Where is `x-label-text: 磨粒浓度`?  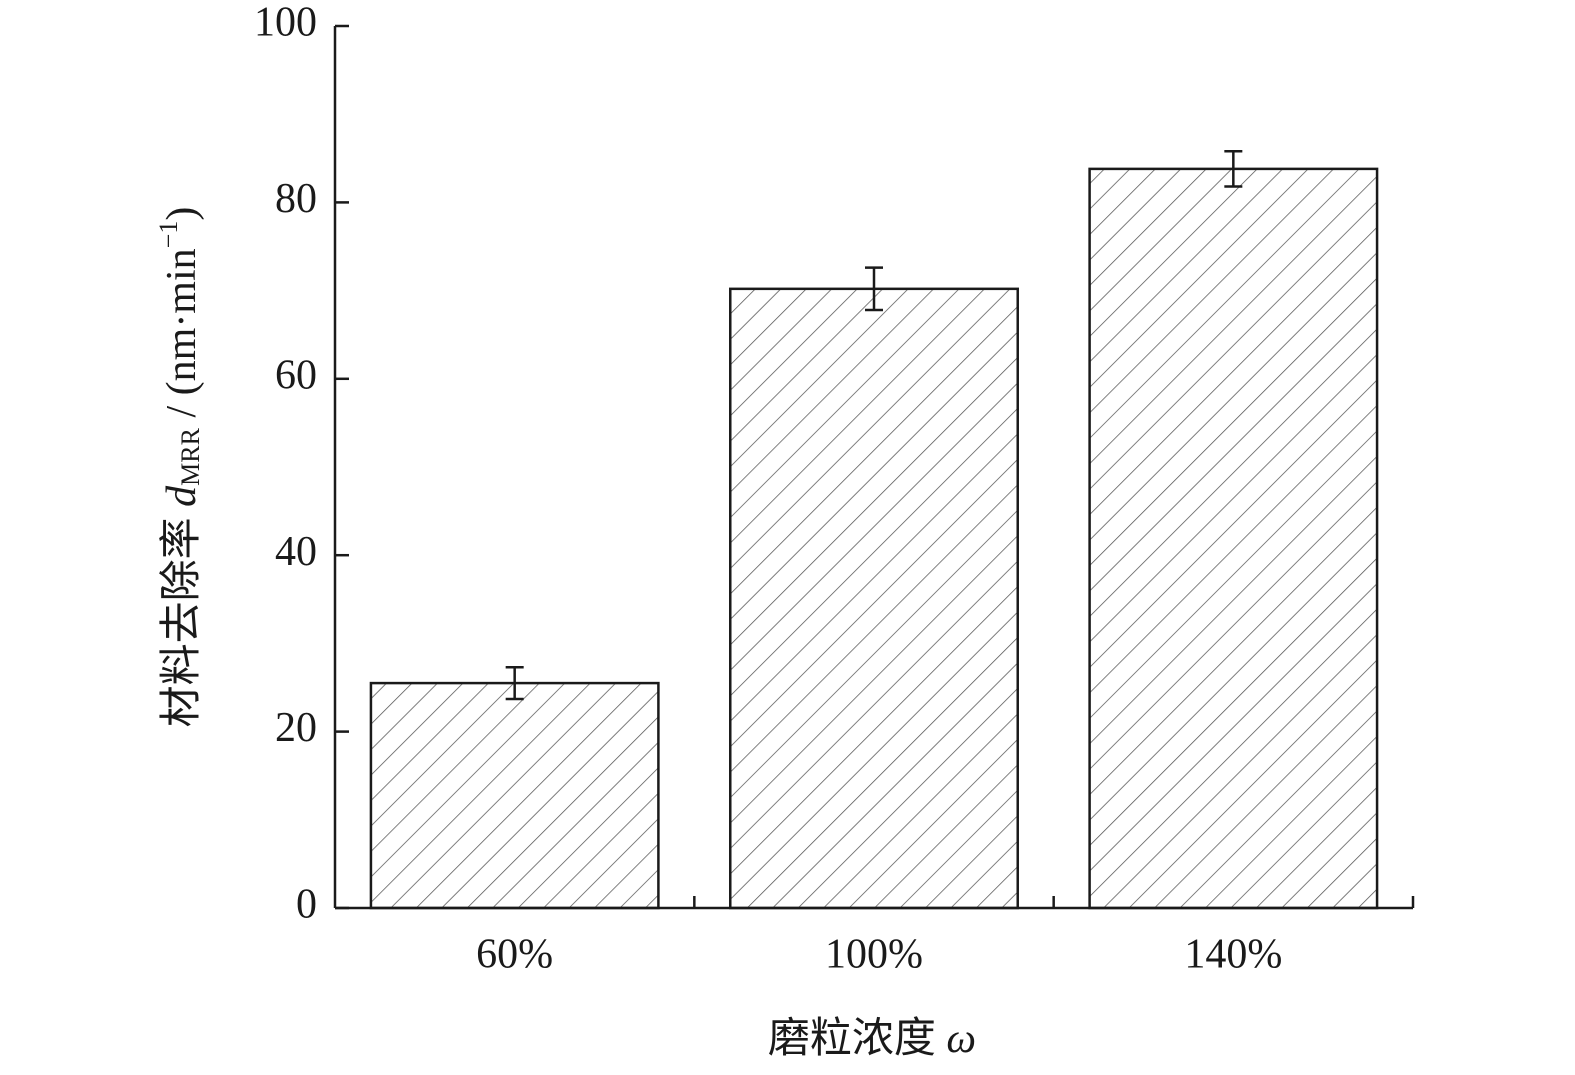
x-label-text: 磨粒浓度 is located at coordinates (857, 1039).